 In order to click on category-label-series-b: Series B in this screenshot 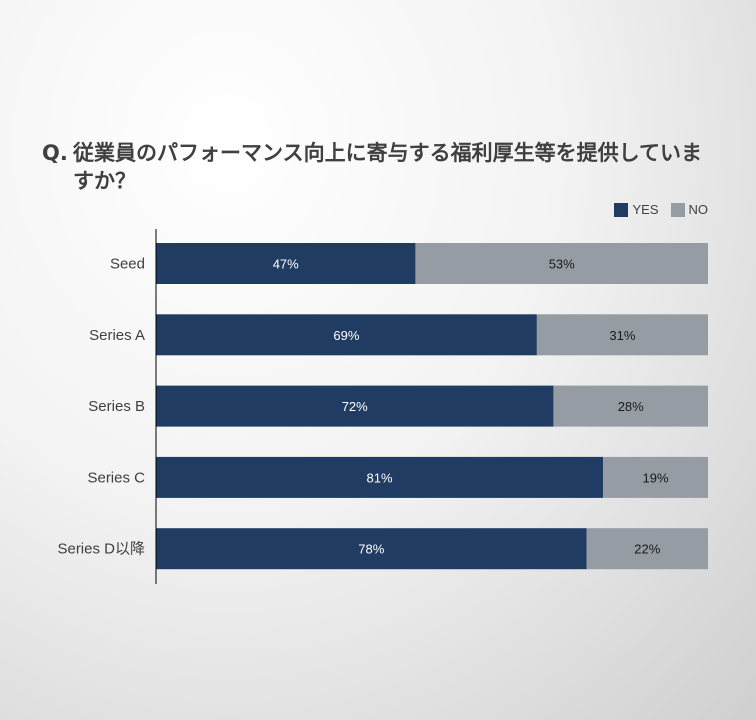, I will do `click(116, 406)`.